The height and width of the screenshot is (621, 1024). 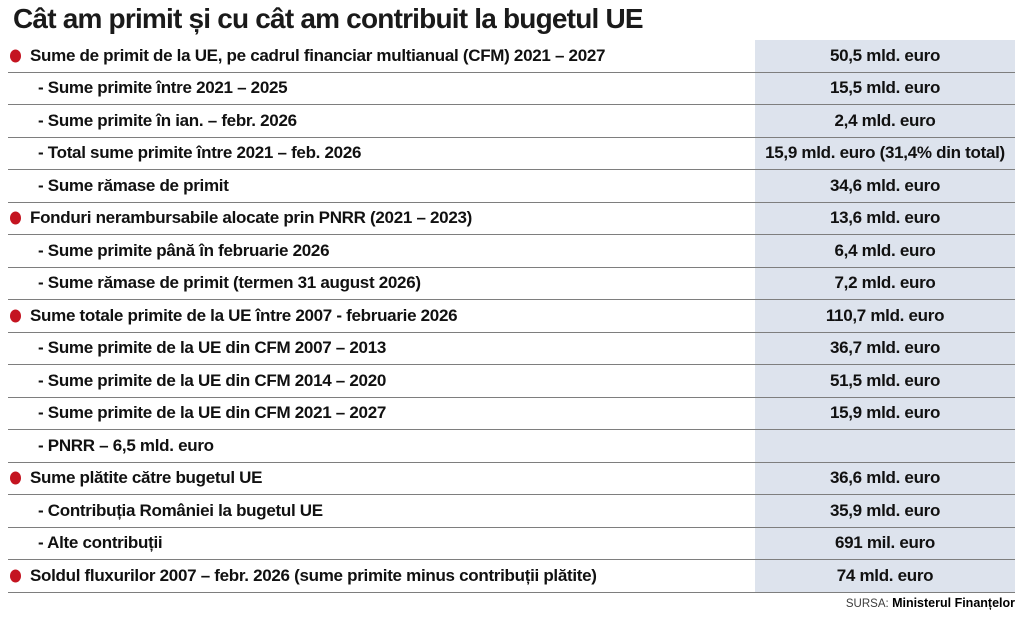 What do you see at coordinates (885, 381) in the screenshot?
I see `row-value: 51,5 mld. euro` at bounding box center [885, 381].